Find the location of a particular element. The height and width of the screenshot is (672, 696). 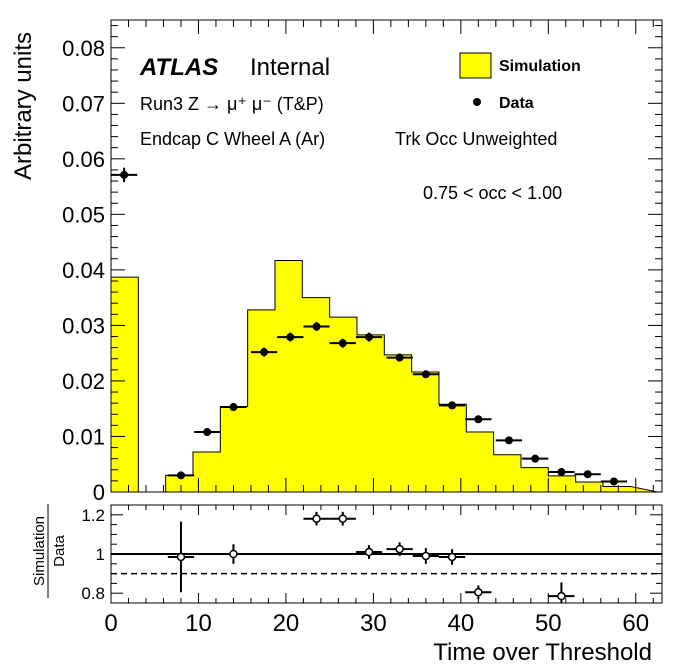

y-tick-label: 0.04 is located at coordinates (83, 270).